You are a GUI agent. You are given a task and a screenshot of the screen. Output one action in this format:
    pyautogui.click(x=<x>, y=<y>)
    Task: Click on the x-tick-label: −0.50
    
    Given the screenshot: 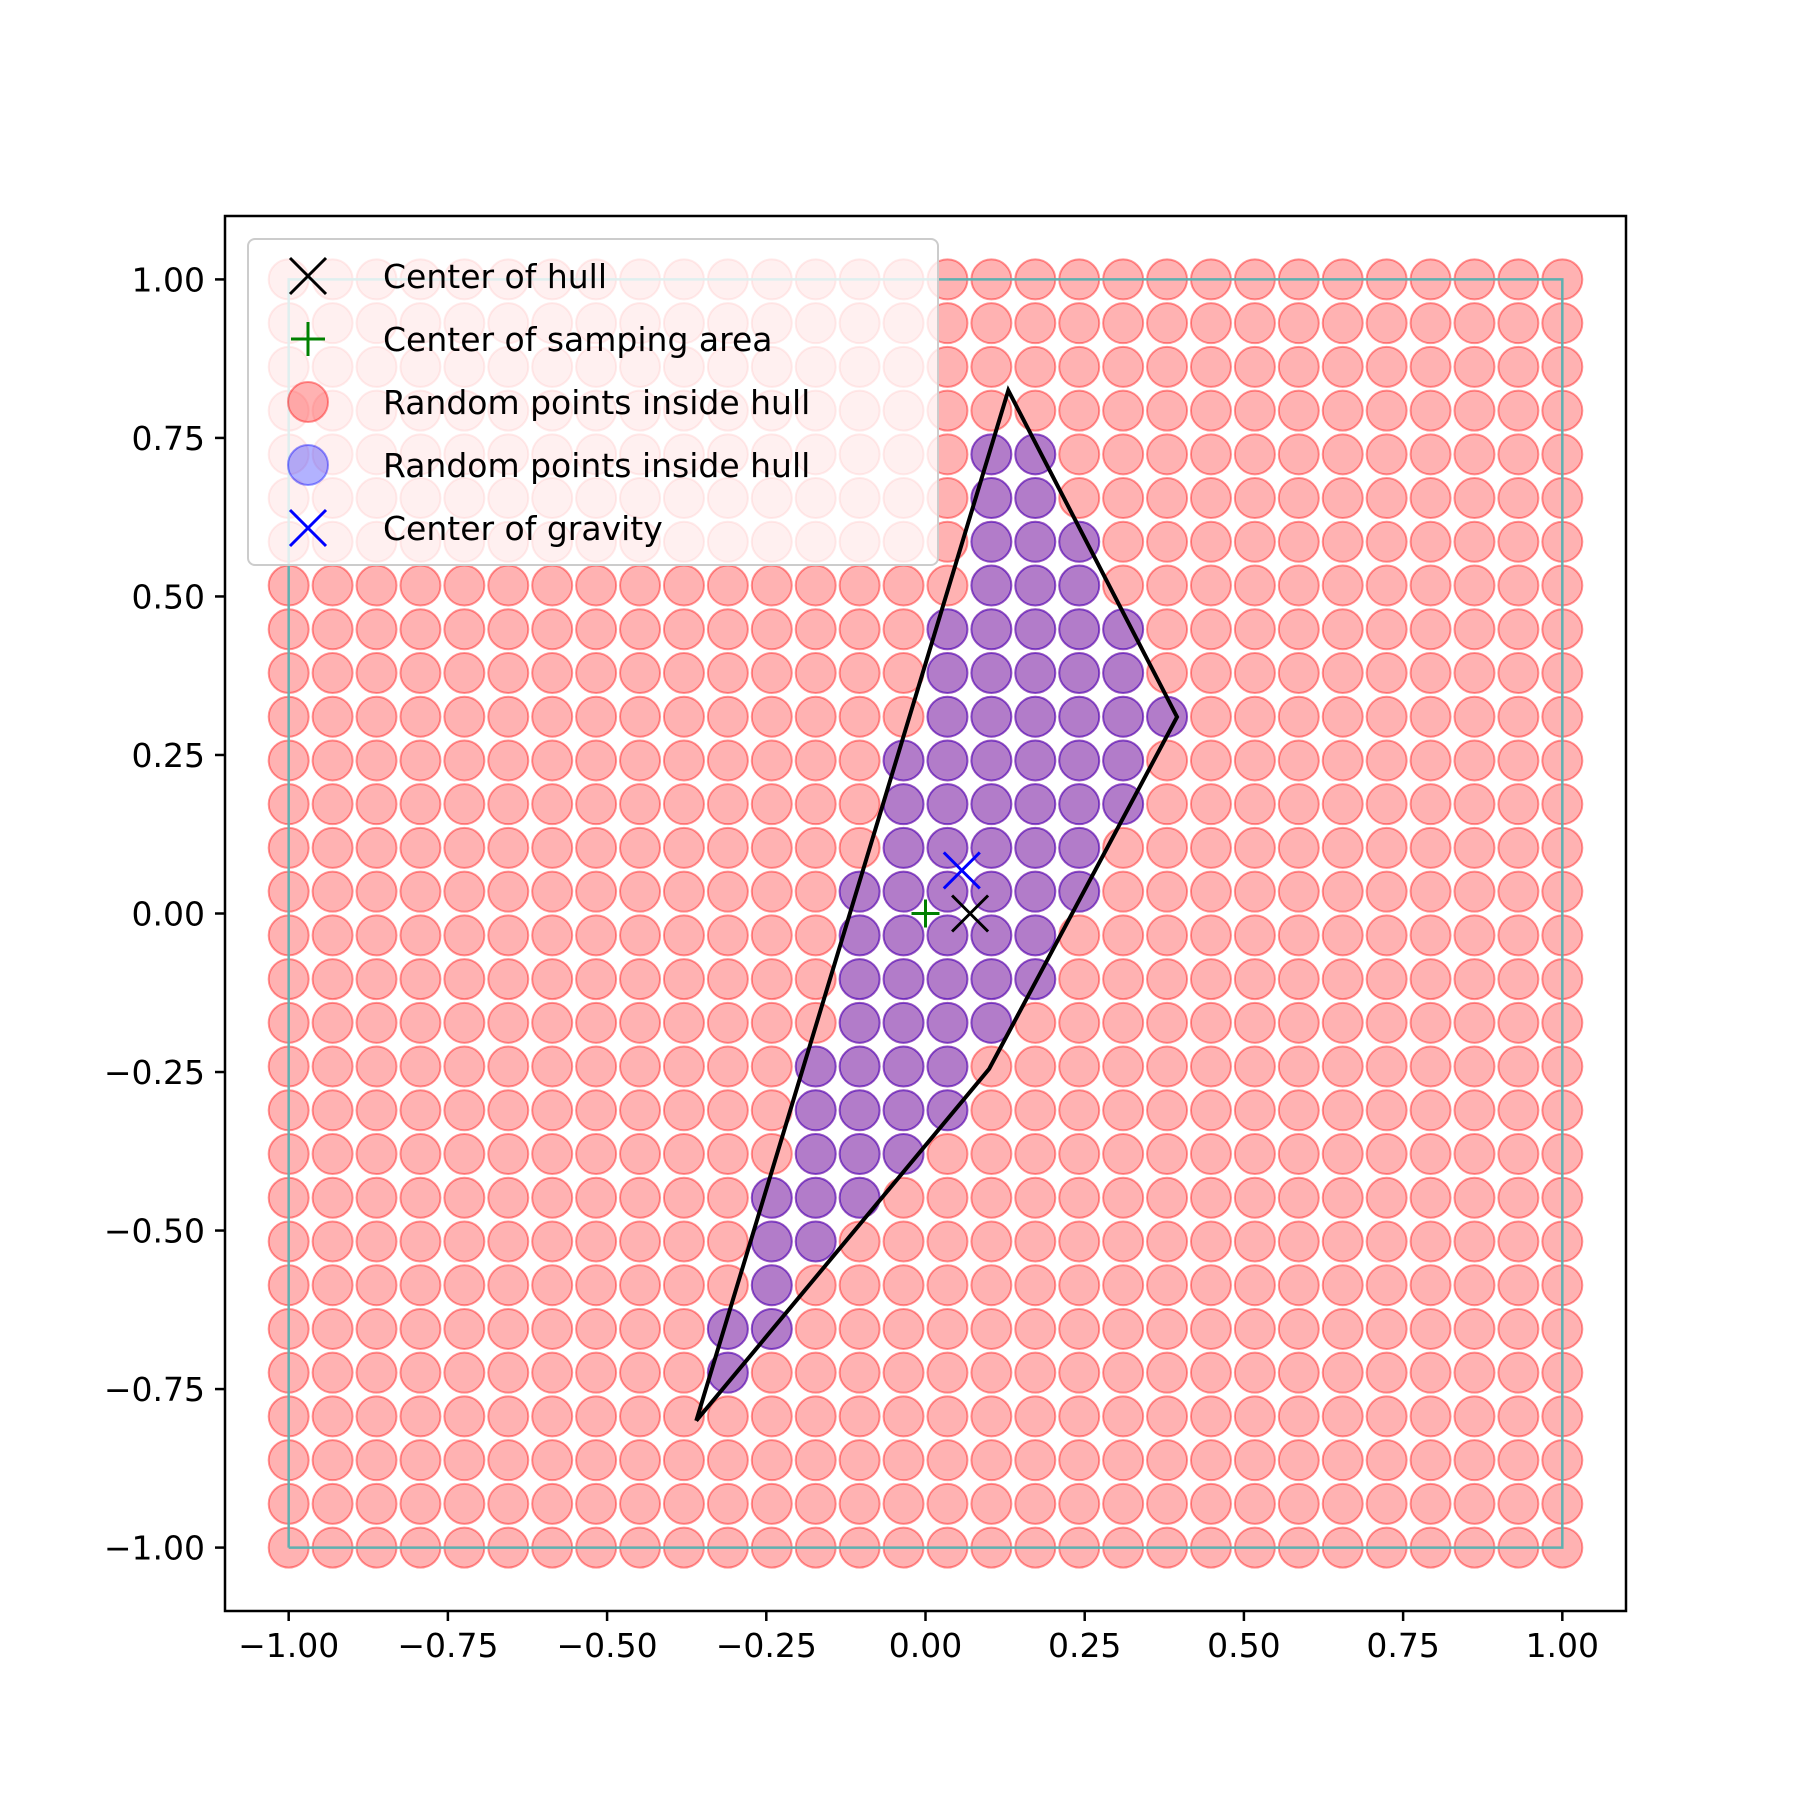 What is the action you would take?
    pyautogui.click(x=607, y=1645)
    